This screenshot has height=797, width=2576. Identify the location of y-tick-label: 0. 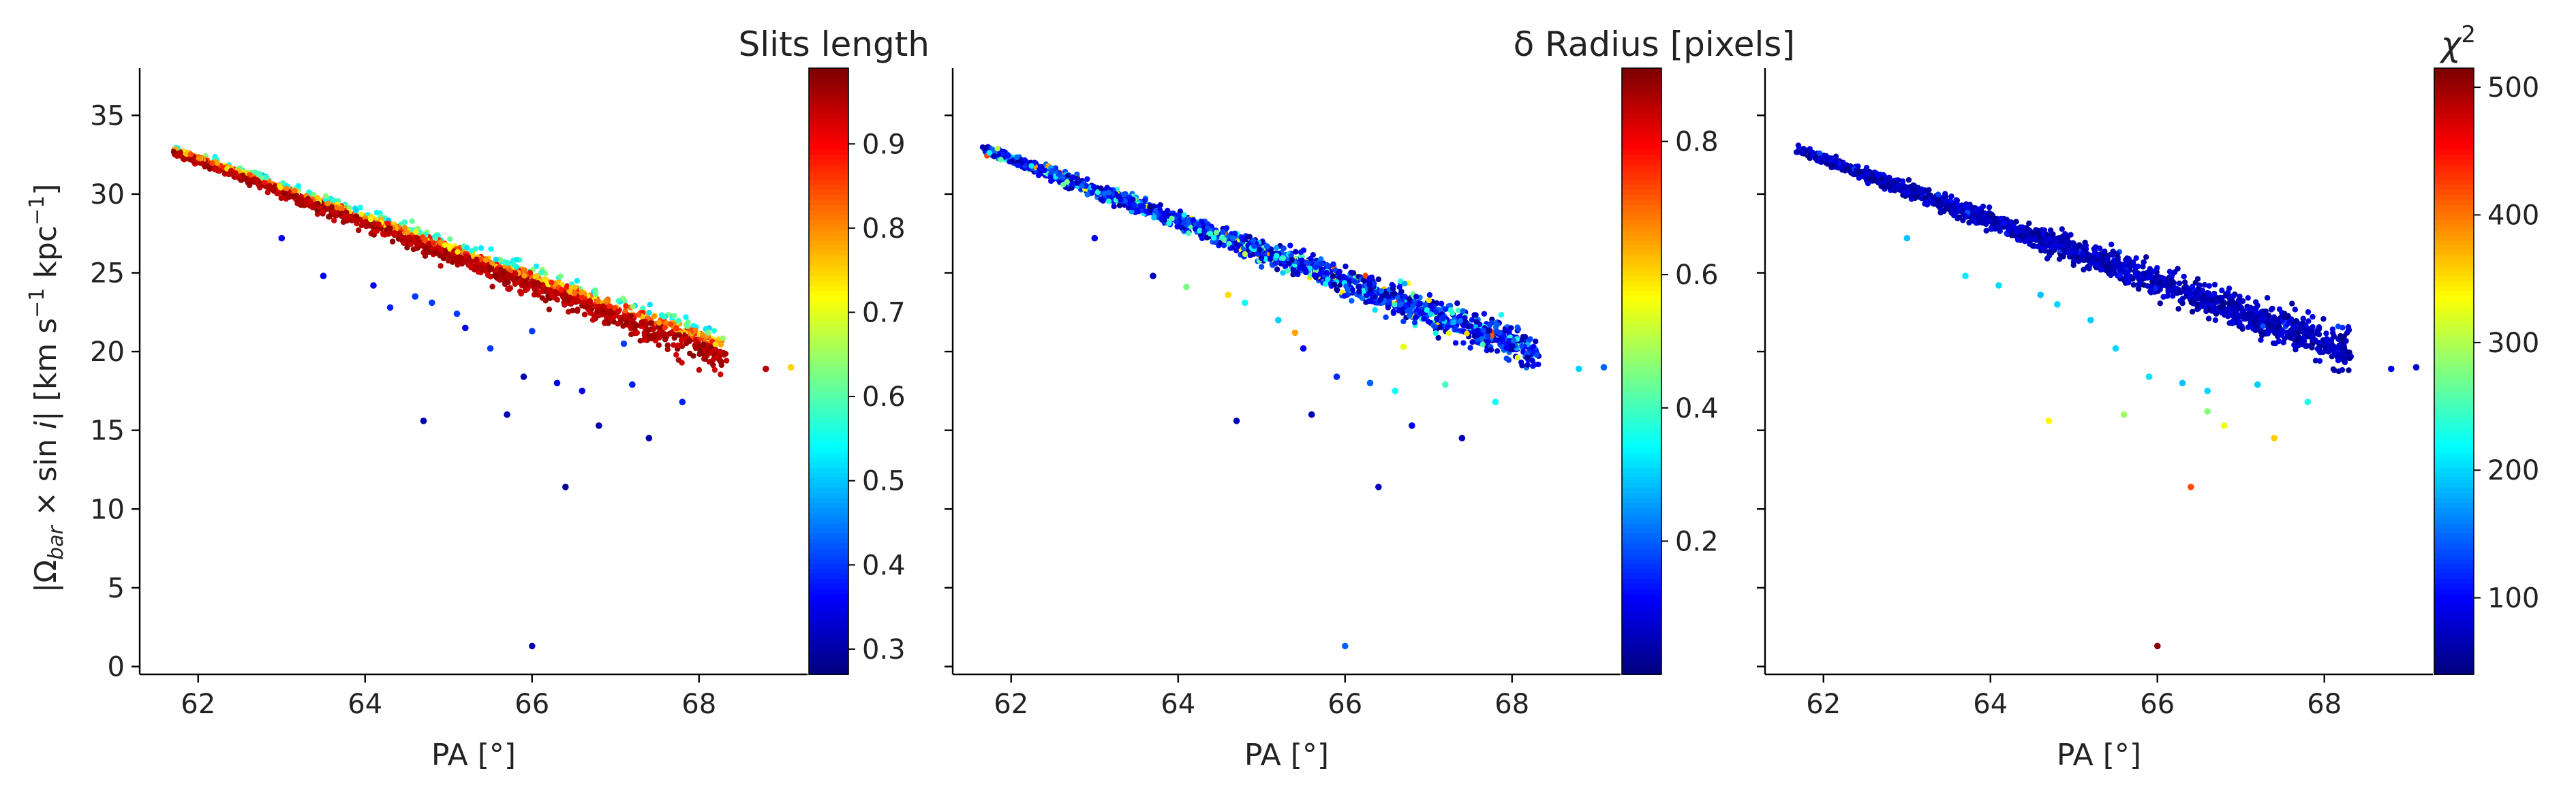
(116, 667).